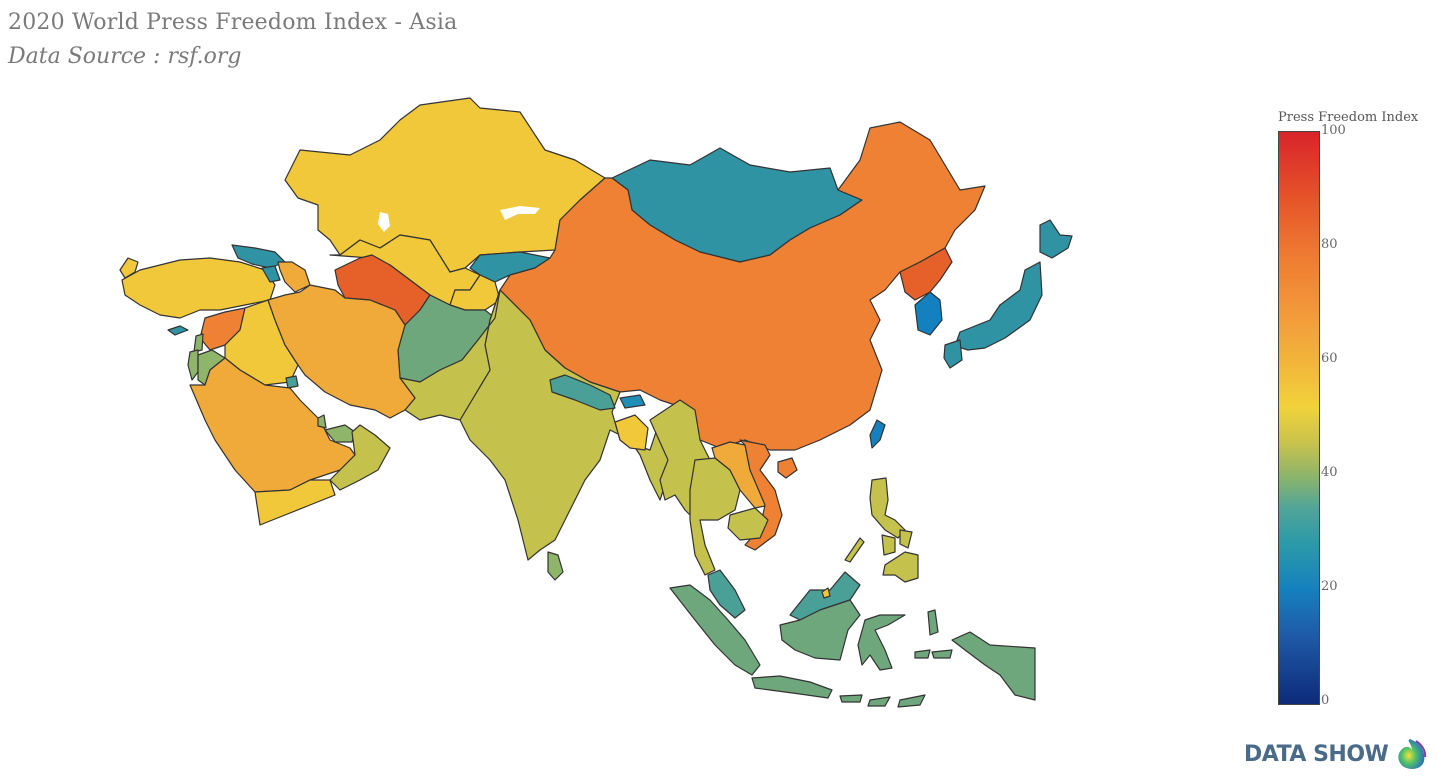 This screenshot has width=1437, height=784. I want to click on chart-subtitle: Data Source : rsf.org, so click(125, 56).